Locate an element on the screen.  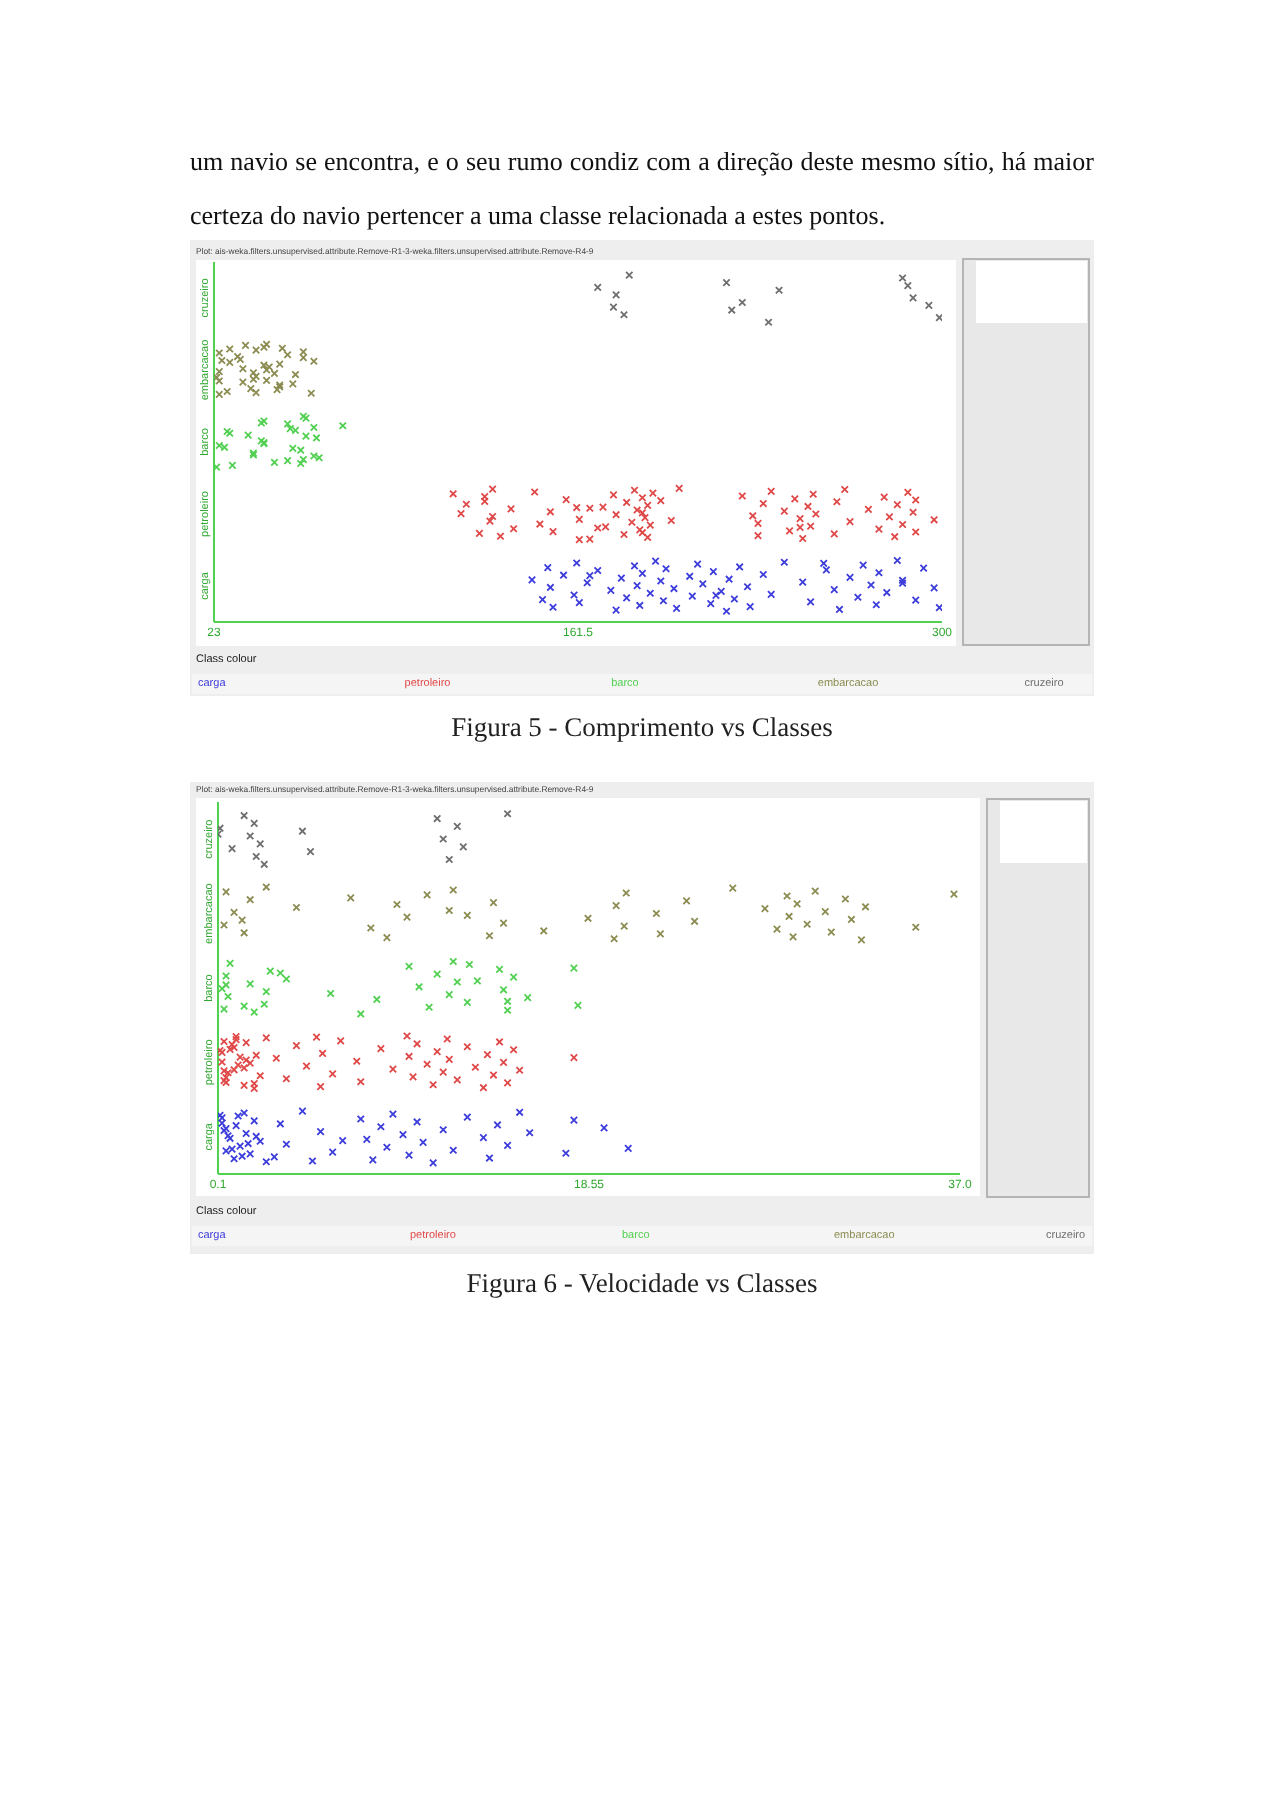
text: um navio se encontra, e o seu rumo condiz com a direção deste mesmo sítio, há maior certeza do navio pertencer a uma classe relacionada a estes pontos. is located at coordinates (642, 189).